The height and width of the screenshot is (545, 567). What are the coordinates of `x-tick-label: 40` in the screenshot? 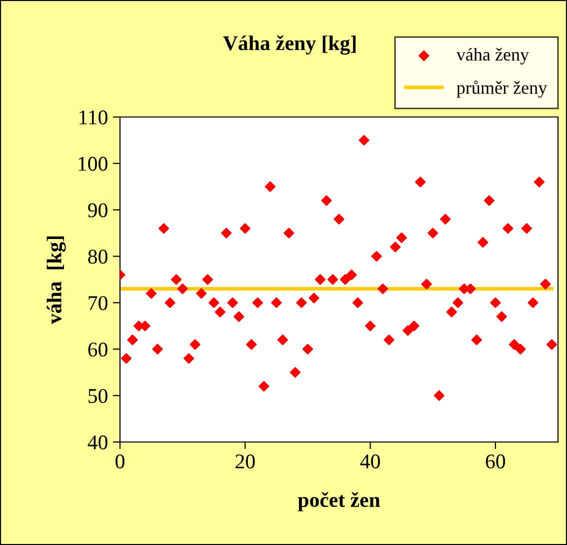 It's located at (370, 461).